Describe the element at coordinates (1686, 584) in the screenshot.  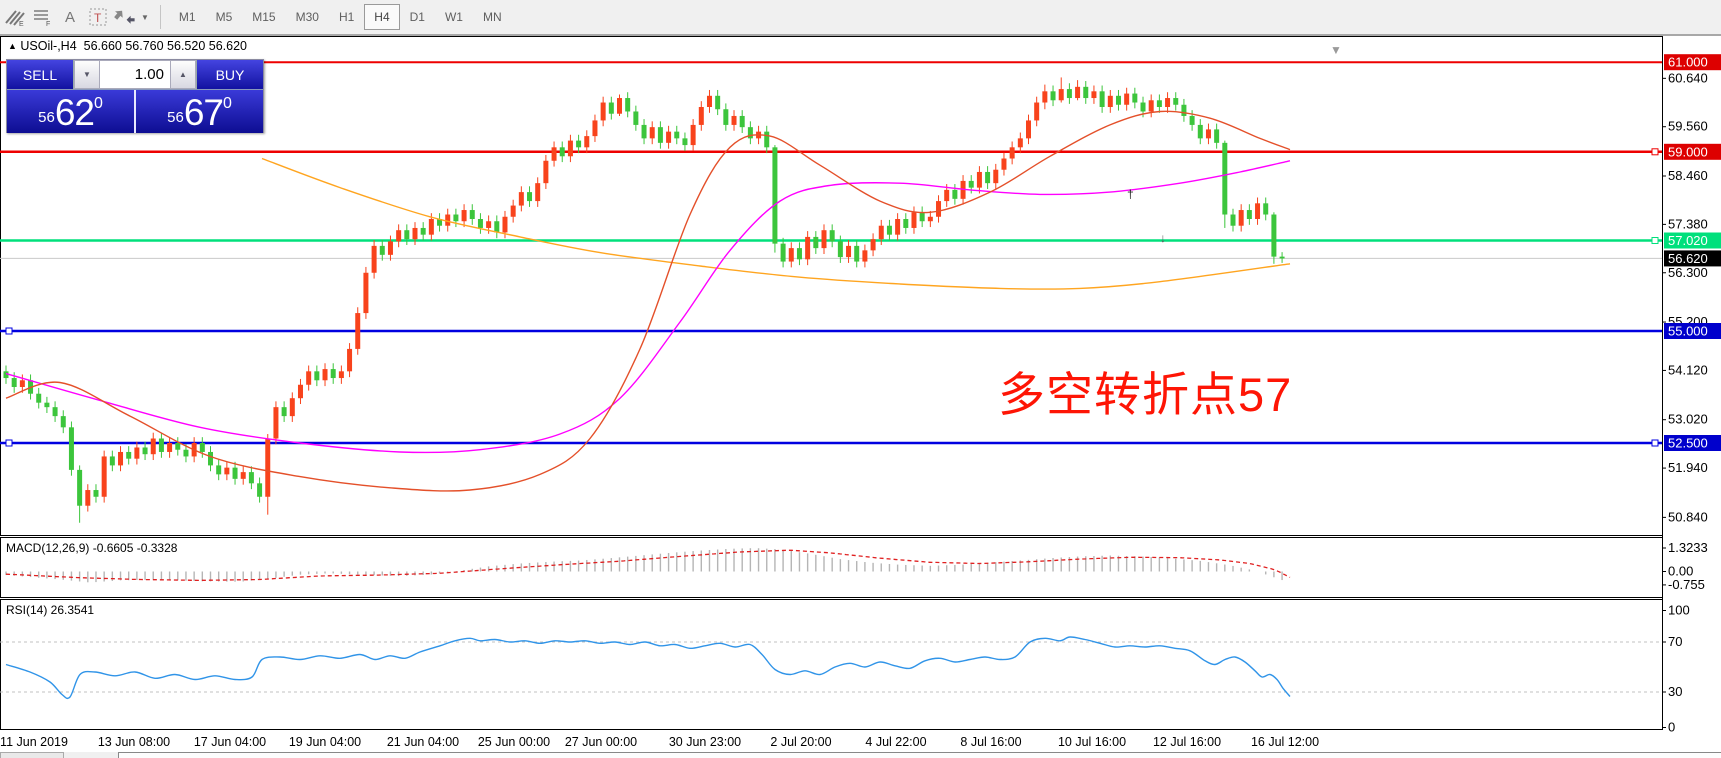
I see `macd-tick-label: -0.755` at that location.